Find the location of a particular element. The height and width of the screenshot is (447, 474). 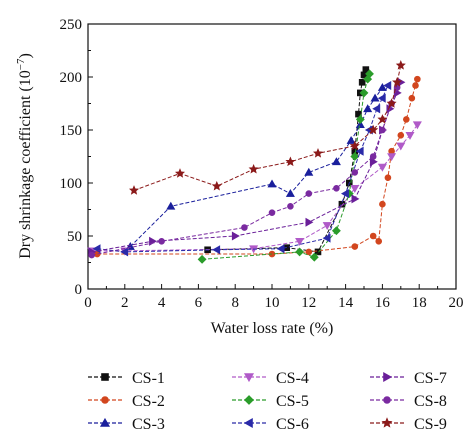

x-tick-label: 10 is located at coordinates (272, 303).